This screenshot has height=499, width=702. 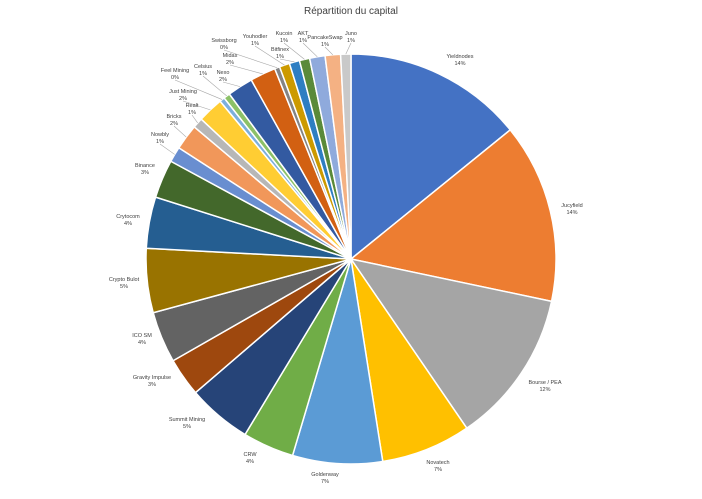 What do you see at coordinates (223, 76) in the screenshot?
I see `slice-label: Nexo 2%` at bounding box center [223, 76].